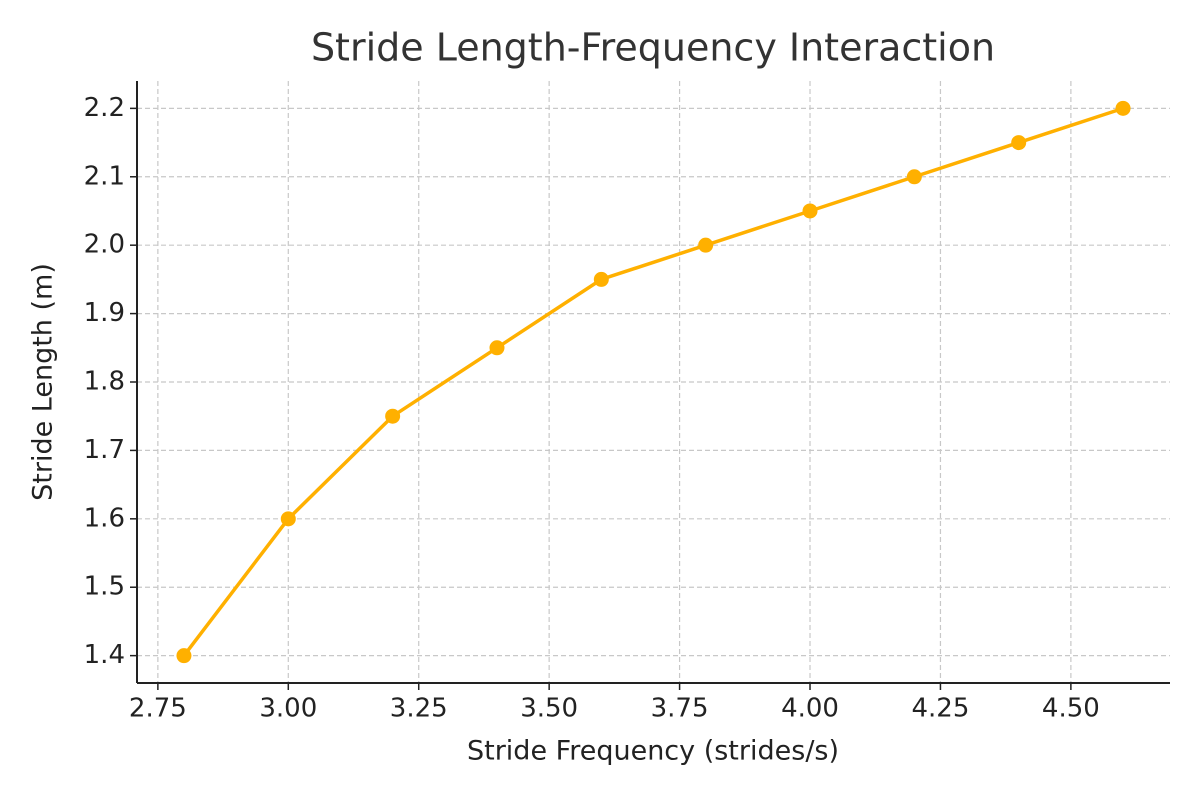 The image size is (1200, 800). I want to click on y-tick-label: 1.5, so click(104, 587).